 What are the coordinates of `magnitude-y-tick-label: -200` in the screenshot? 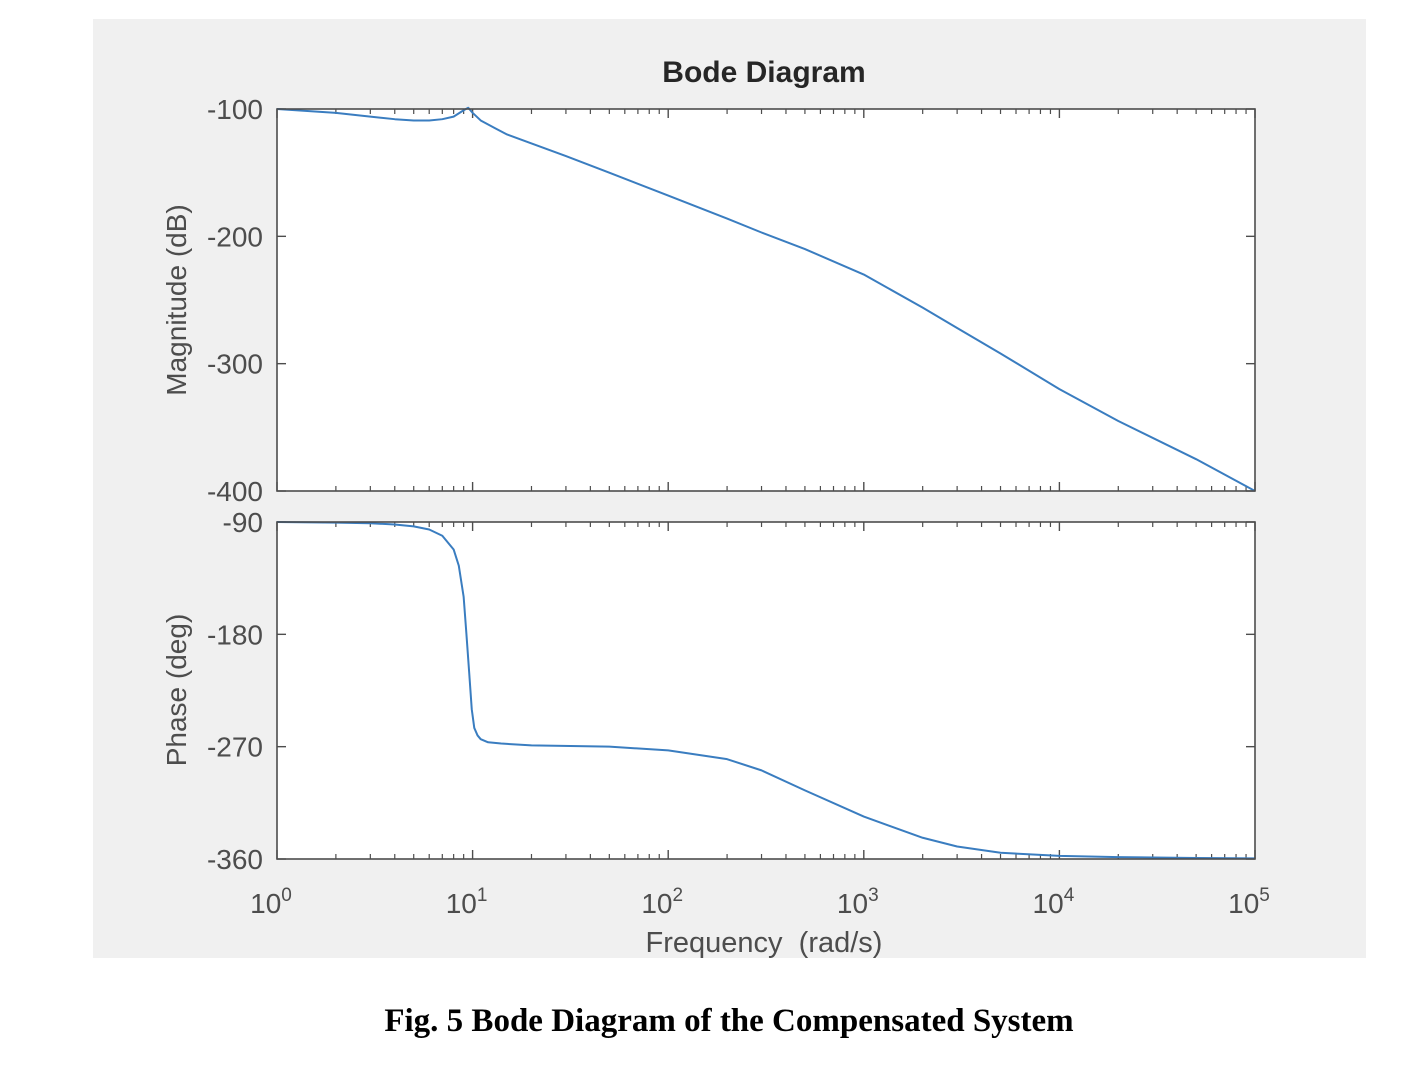 It's located at (235, 236).